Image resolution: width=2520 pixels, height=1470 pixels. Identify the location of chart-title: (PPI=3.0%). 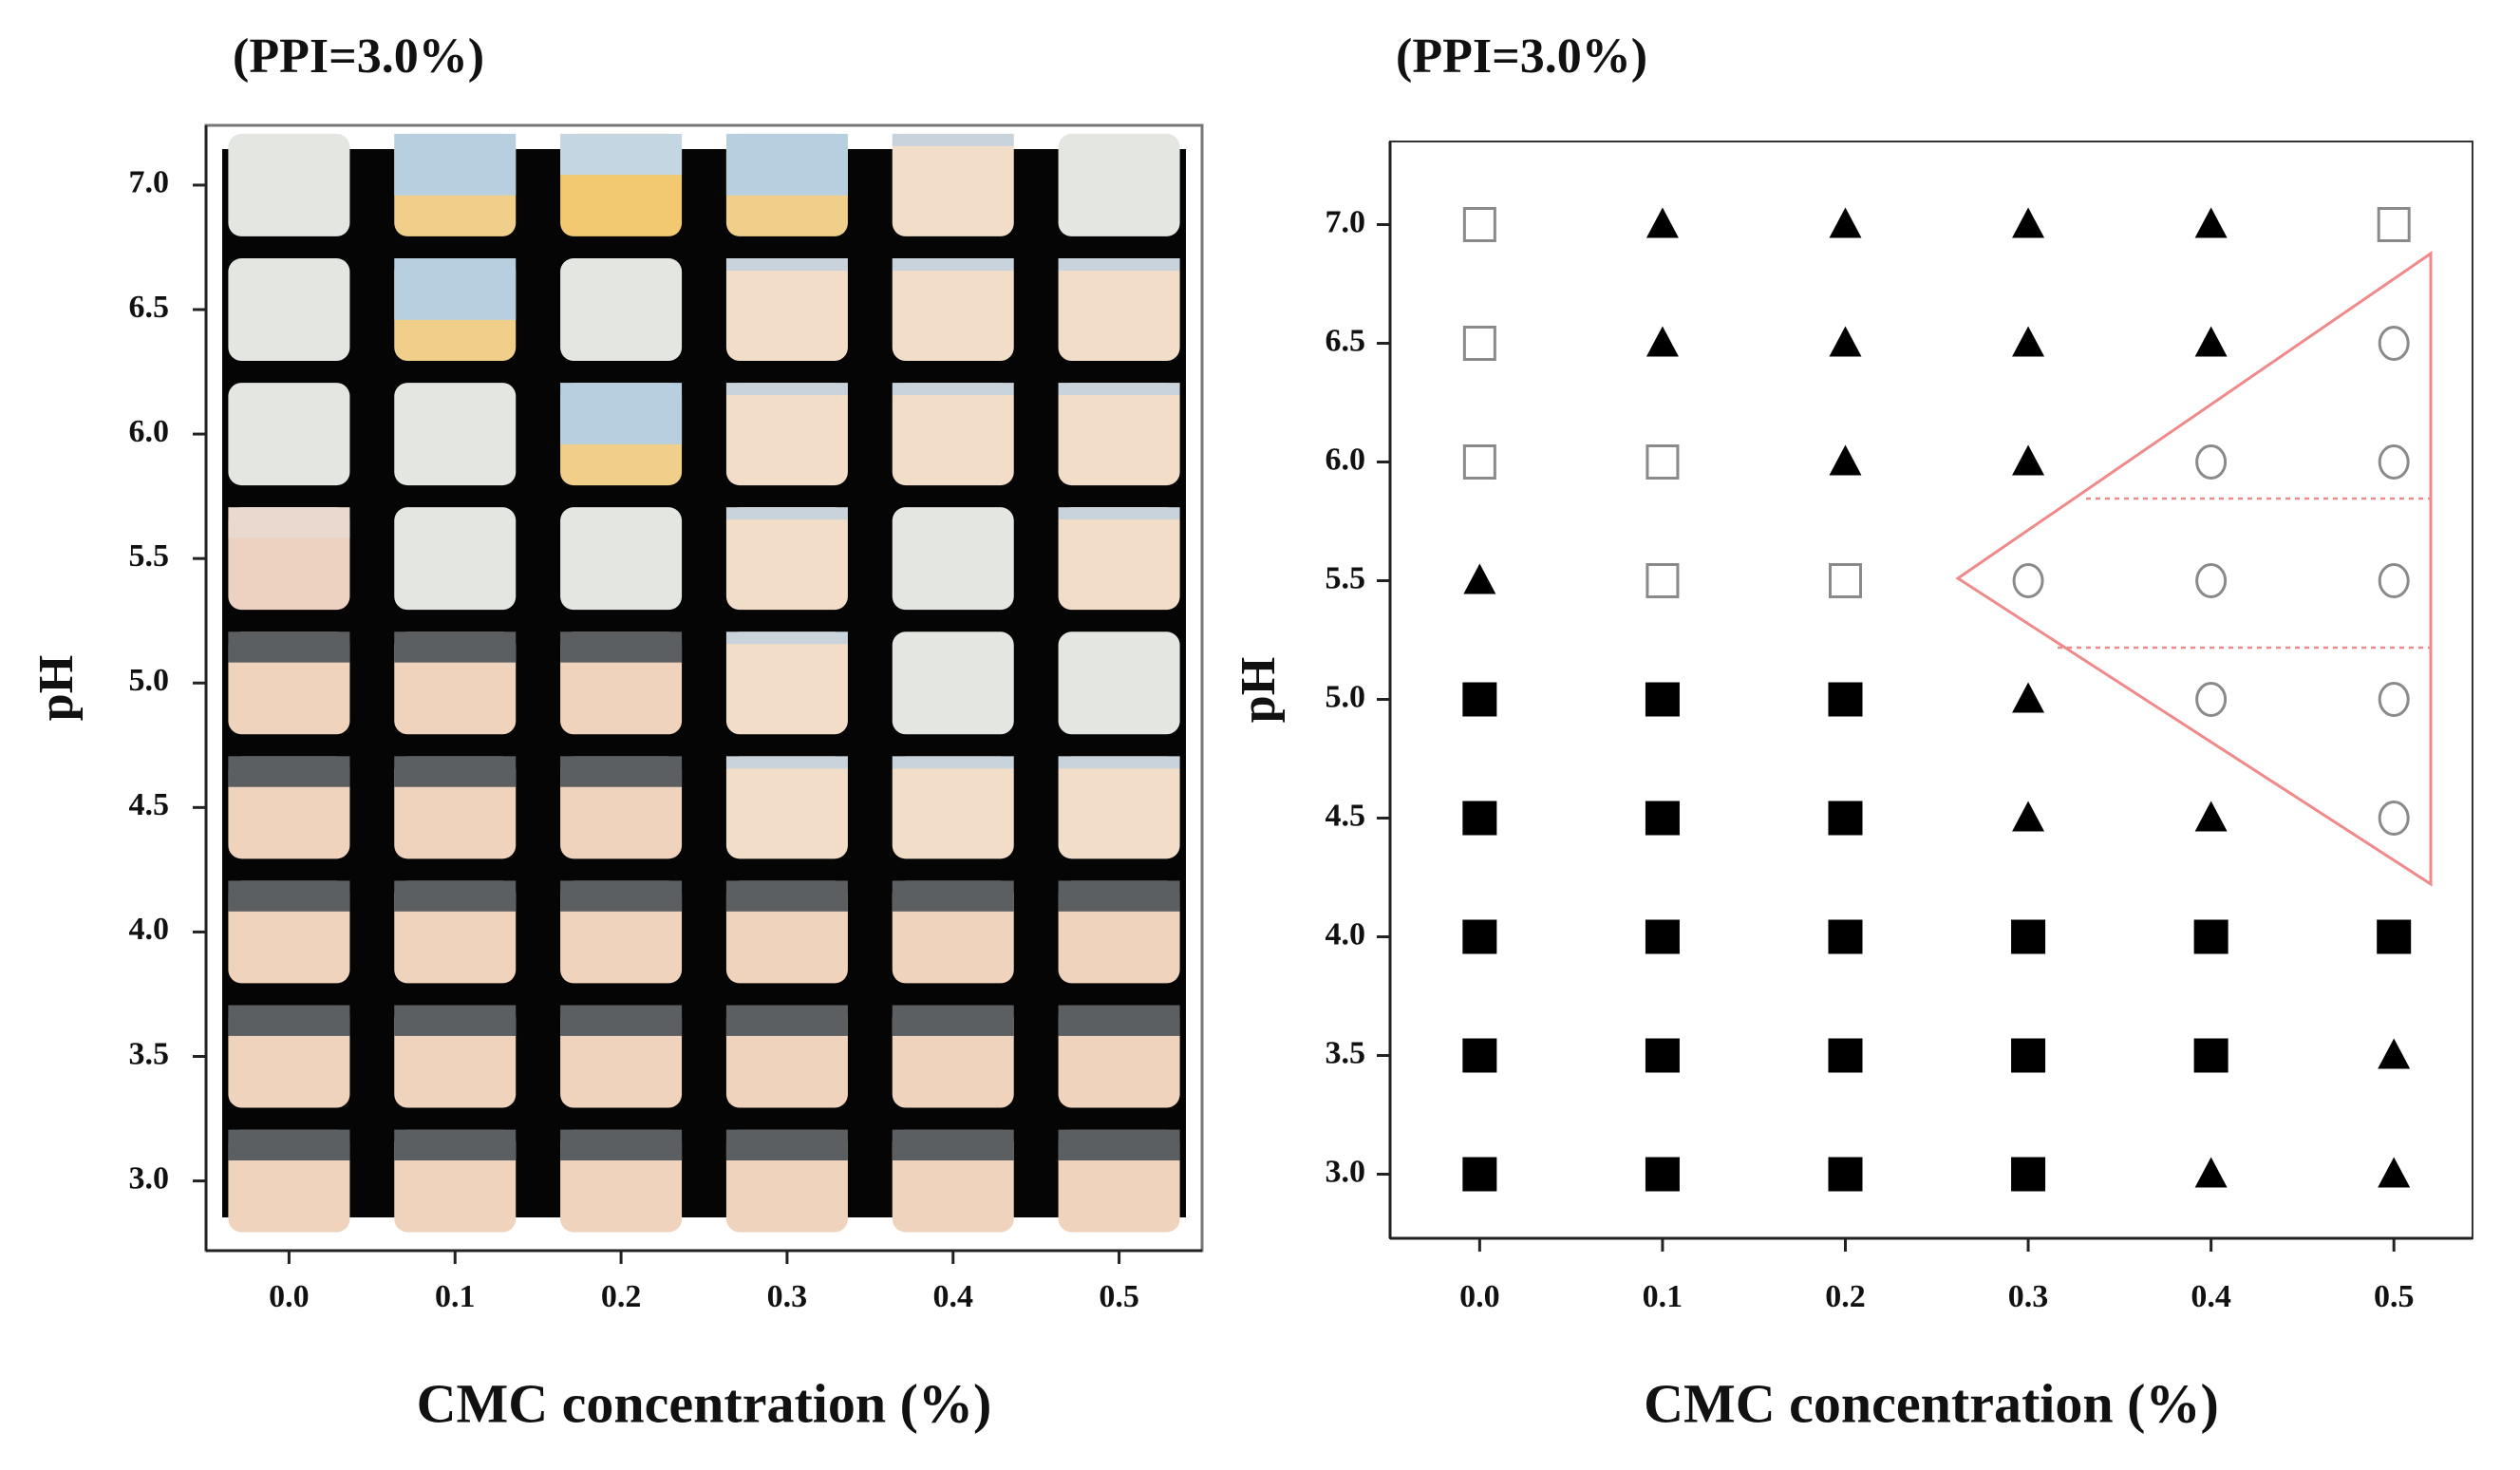
(1521, 56).